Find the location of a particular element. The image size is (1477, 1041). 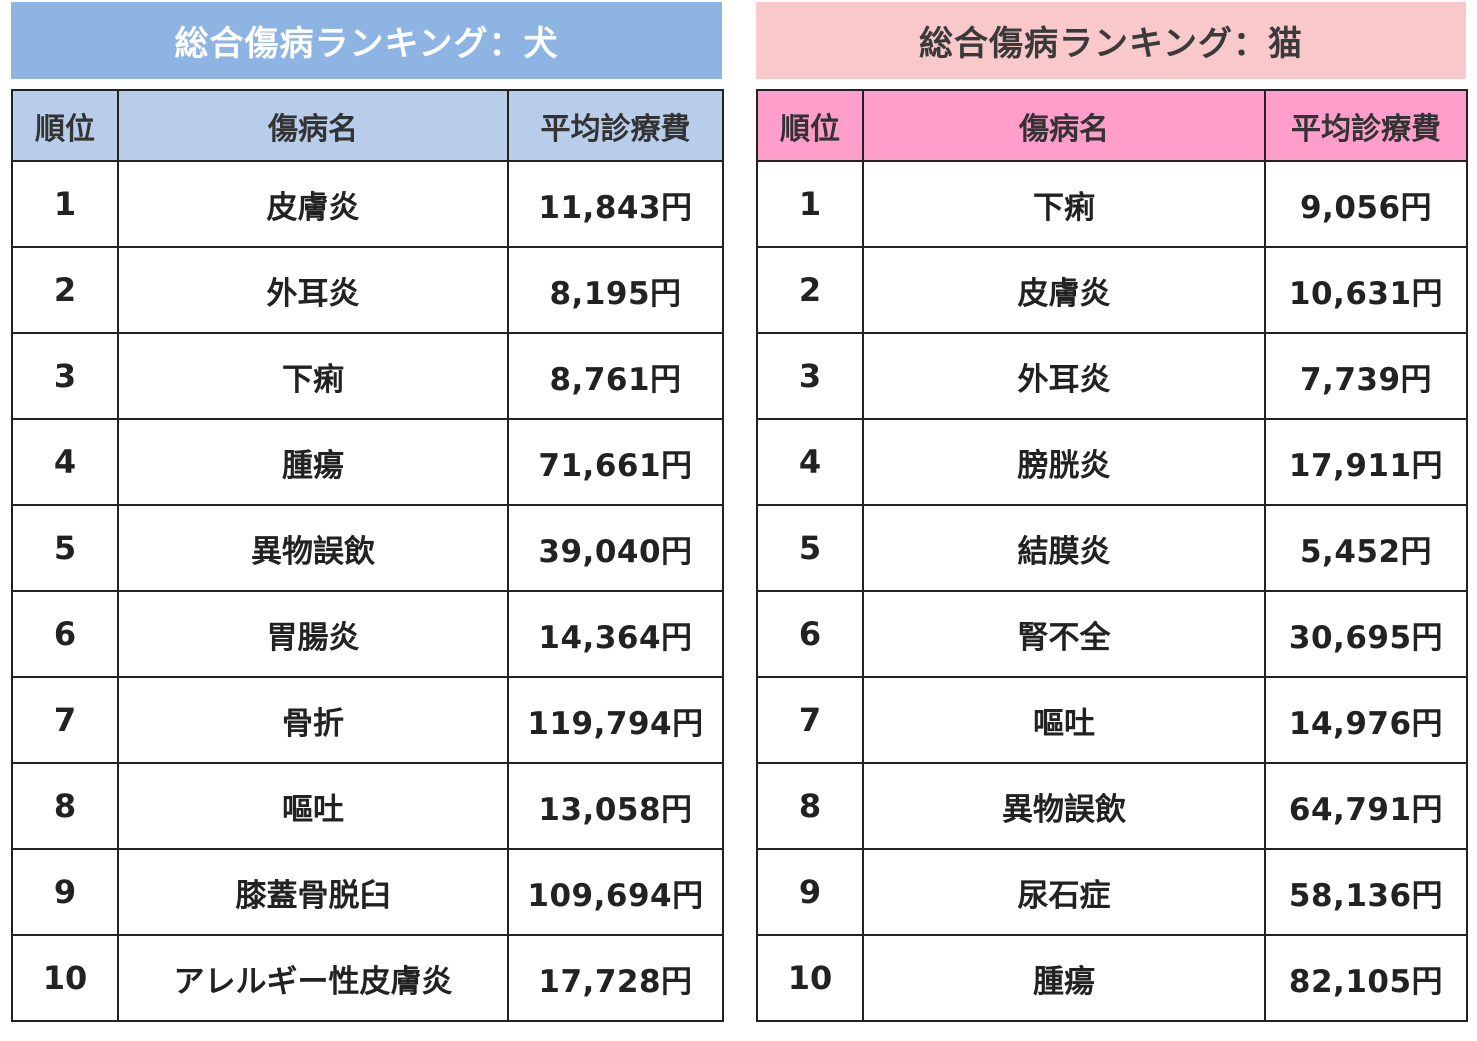

dog-cell-name: 下痢 is located at coordinates (313, 376).